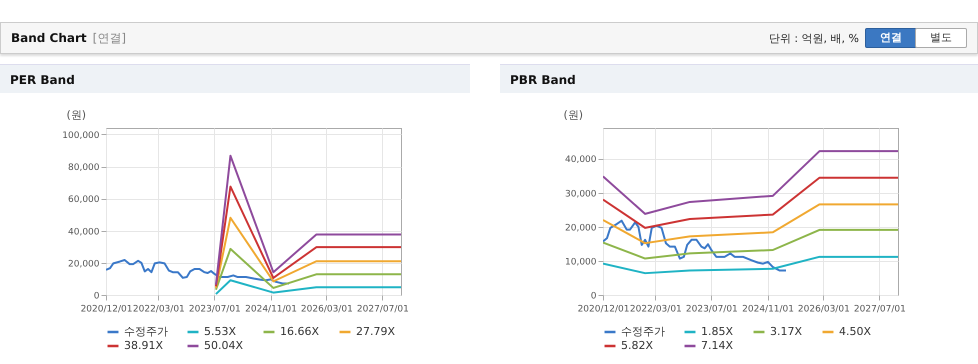 This screenshot has height=364, width=978. I want to click on text: 단위 : 억원, 배, %, so click(813, 38).